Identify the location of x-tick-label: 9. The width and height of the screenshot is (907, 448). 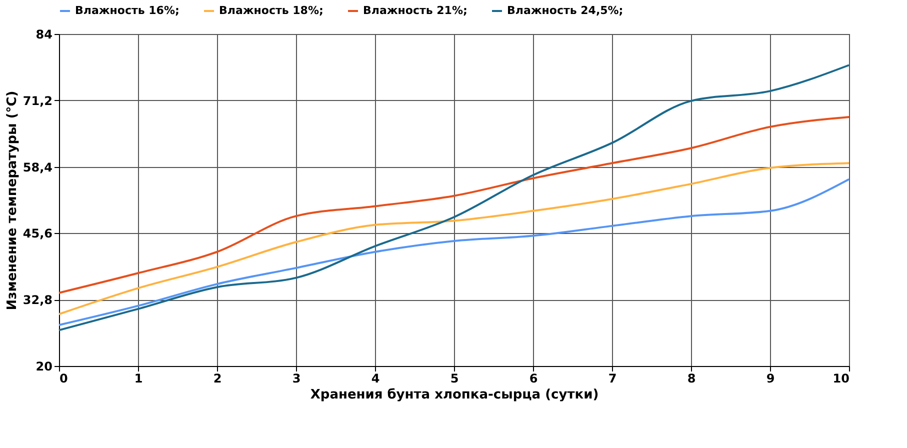
(770, 379).